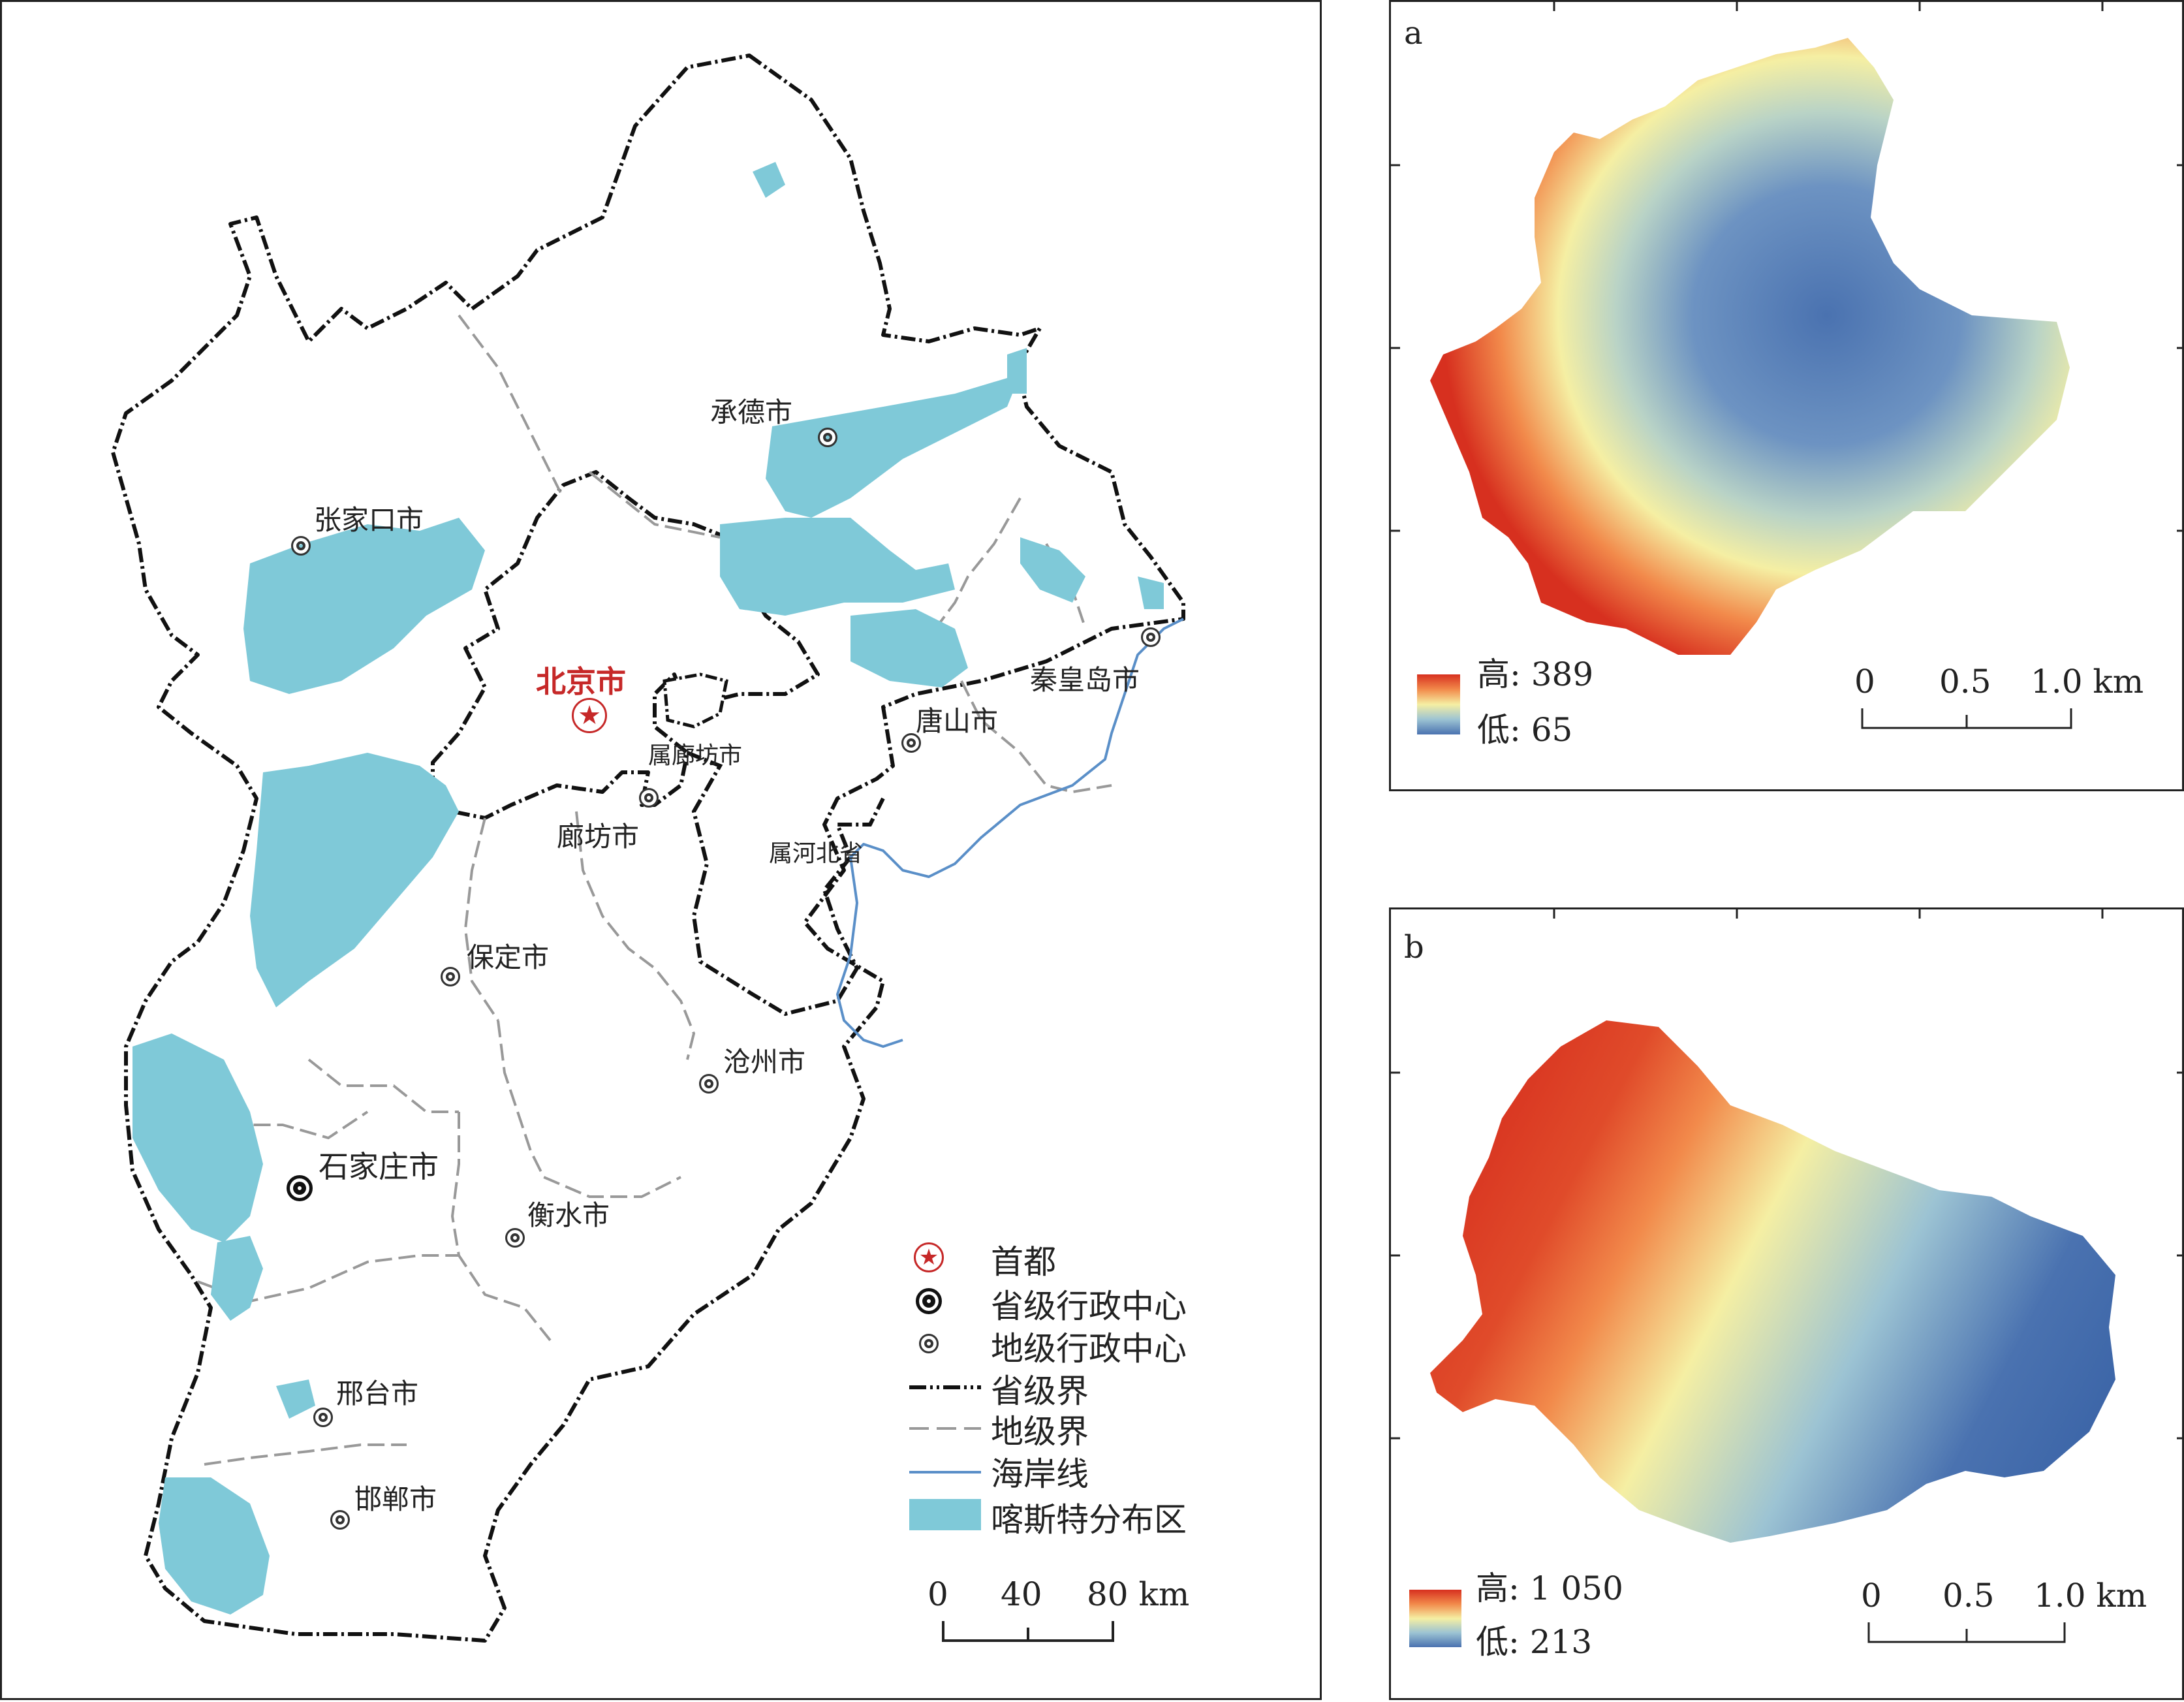  I want to click on langfang-enclave-boundary, so click(696, 700).